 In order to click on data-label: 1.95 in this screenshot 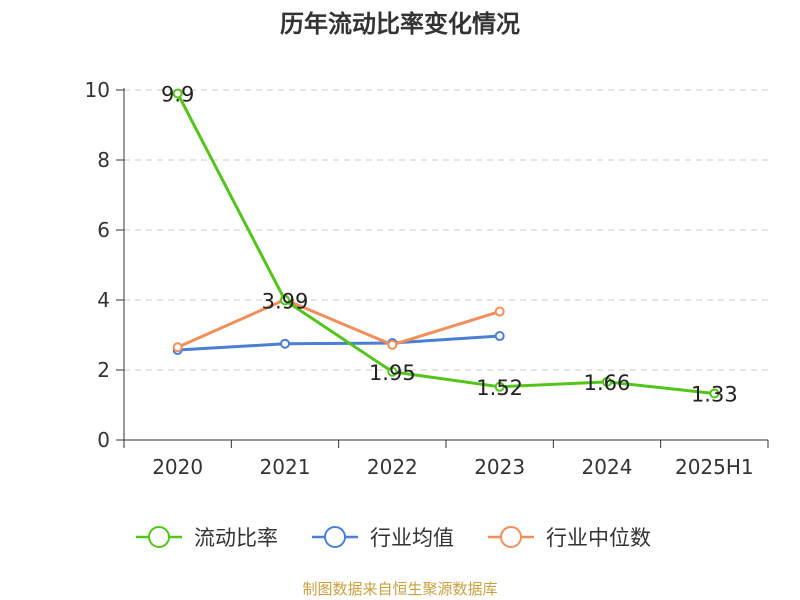, I will do `click(392, 373)`.